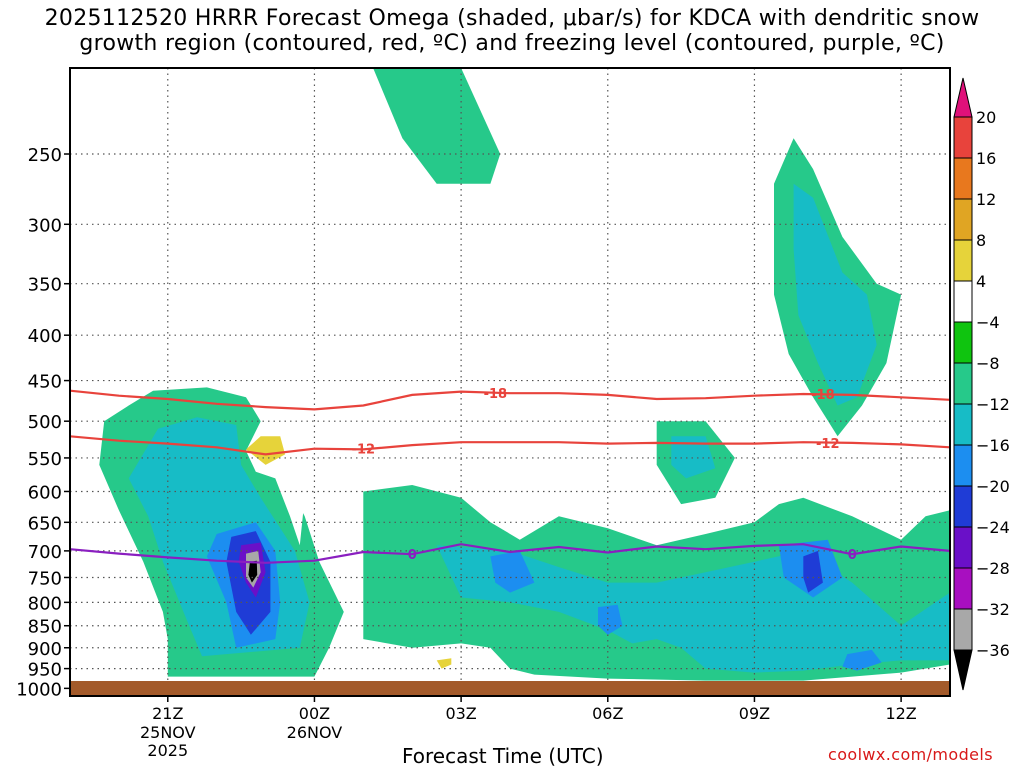 The image size is (1024, 768). What do you see at coordinates (45, 225) in the screenshot?
I see `y-tick-label: 300` at bounding box center [45, 225].